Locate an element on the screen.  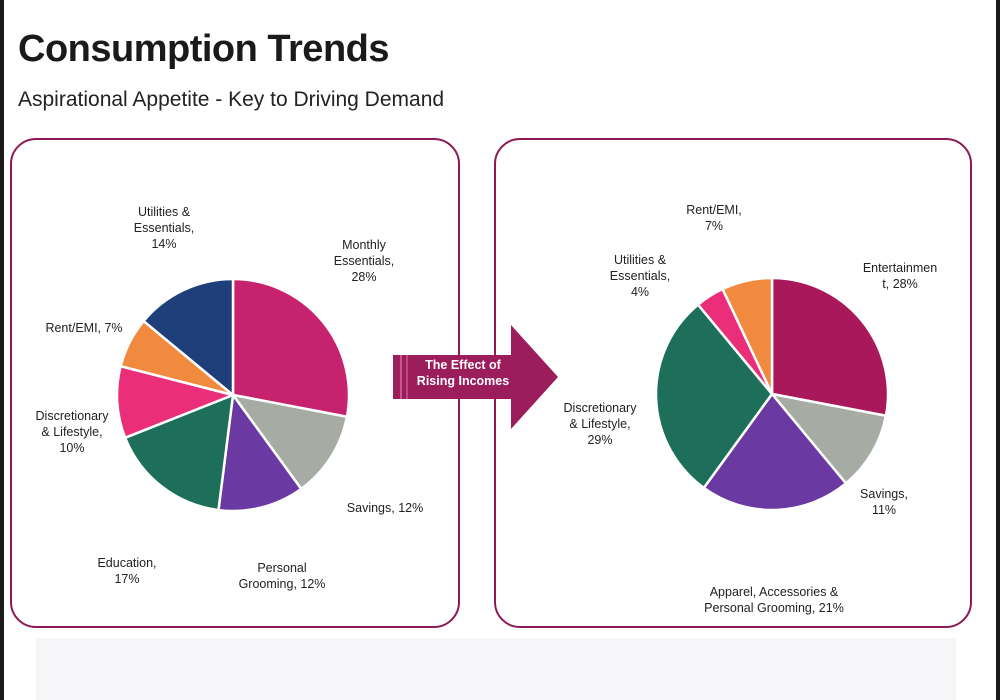
slice-label-monthly: Monthly Essentials, 28% is located at coordinates (364, 261).